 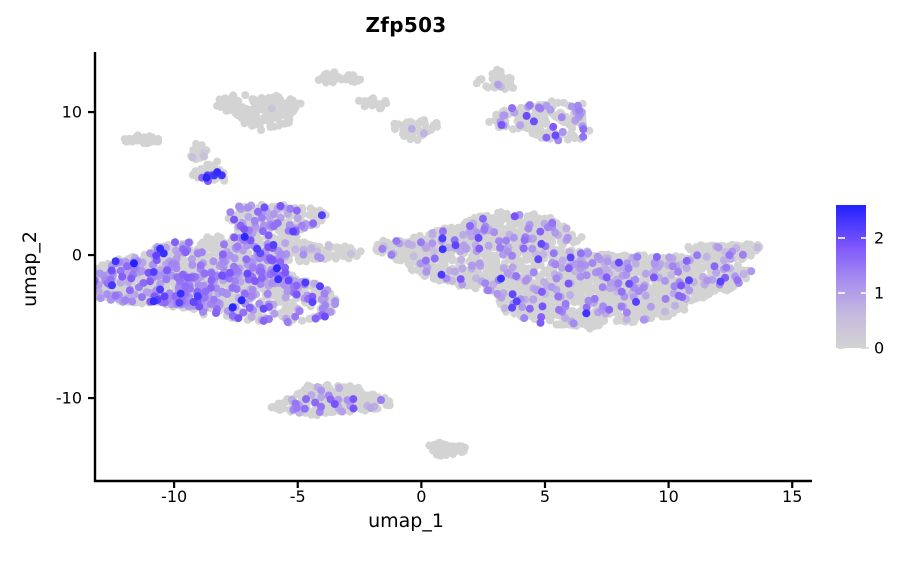 What do you see at coordinates (668, 496) in the screenshot?
I see `x-tick-label: 10` at bounding box center [668, 496].